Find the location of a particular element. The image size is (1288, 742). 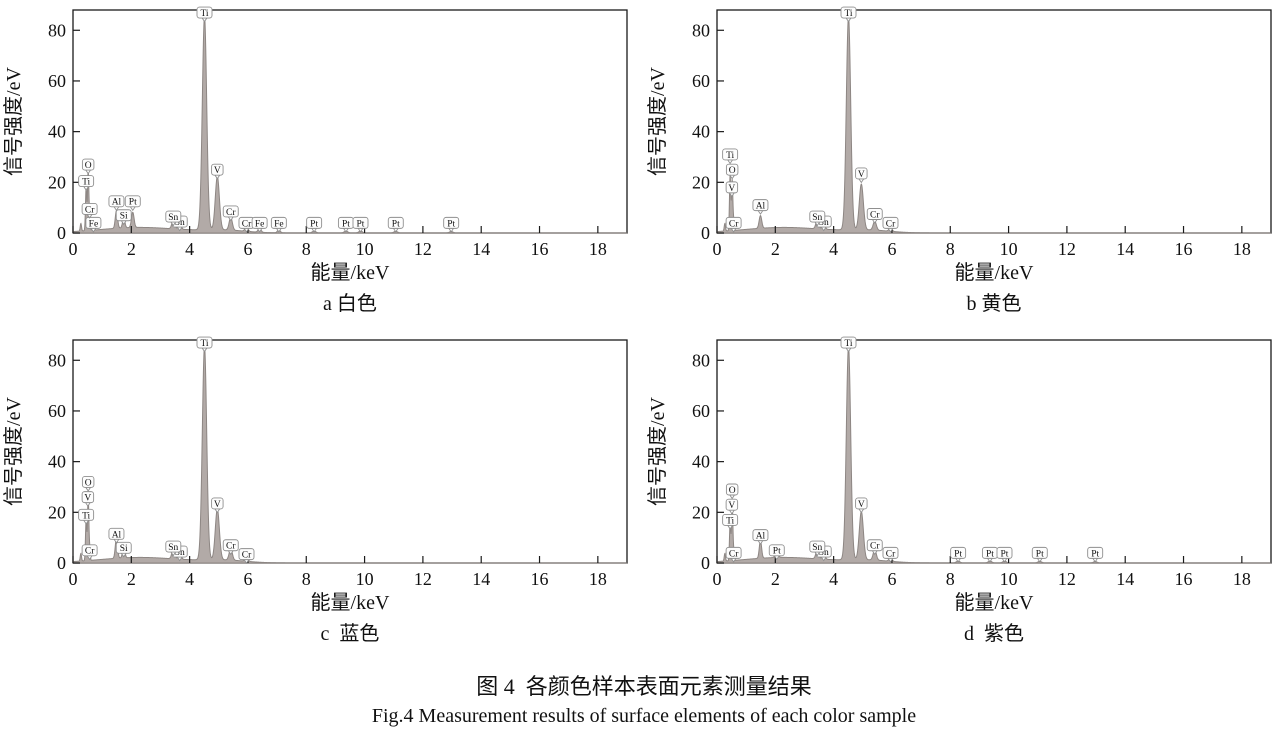

plot-frame is located at coordinates (994, 451).